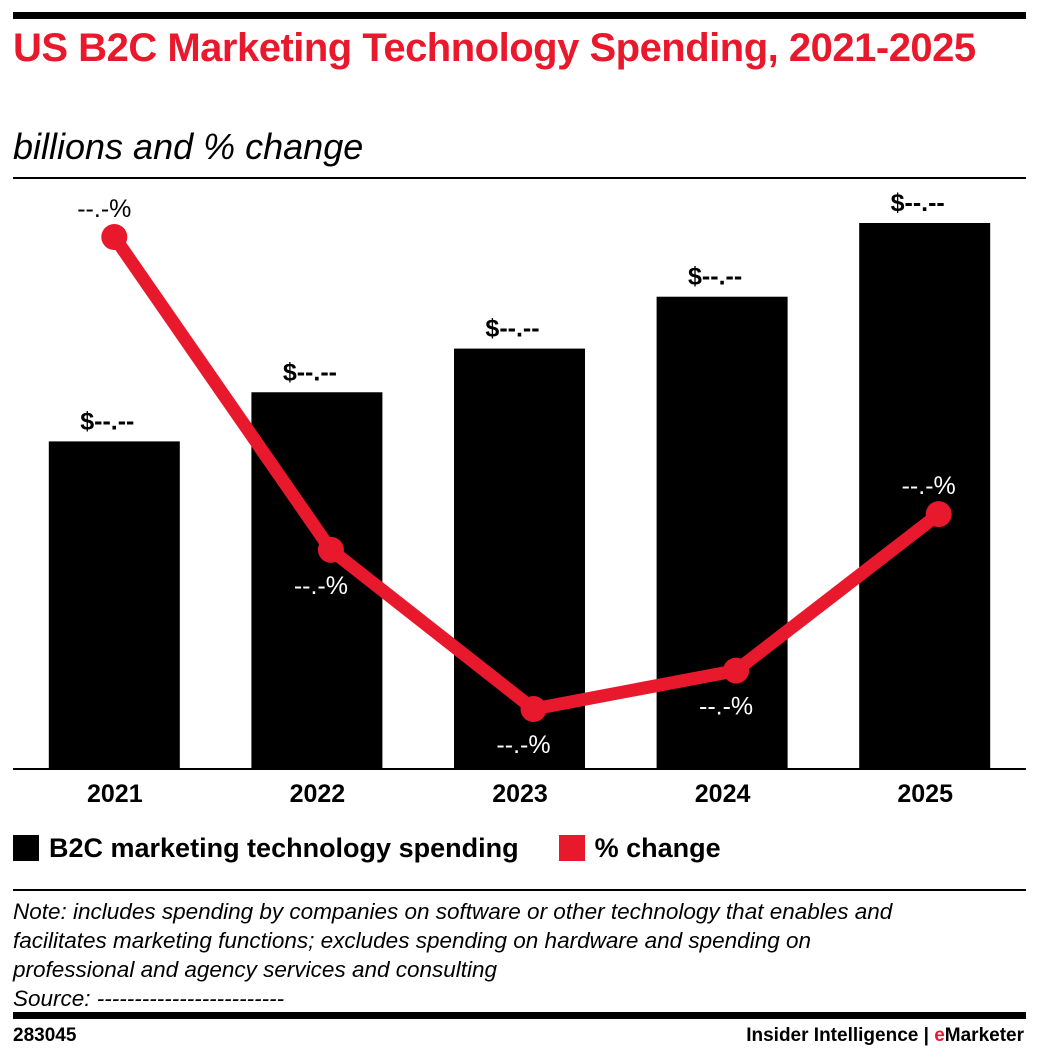 This screenshot has width=1038, height=1061. I want to click on x-tick-label-2022: 2022, so click(318, 794).